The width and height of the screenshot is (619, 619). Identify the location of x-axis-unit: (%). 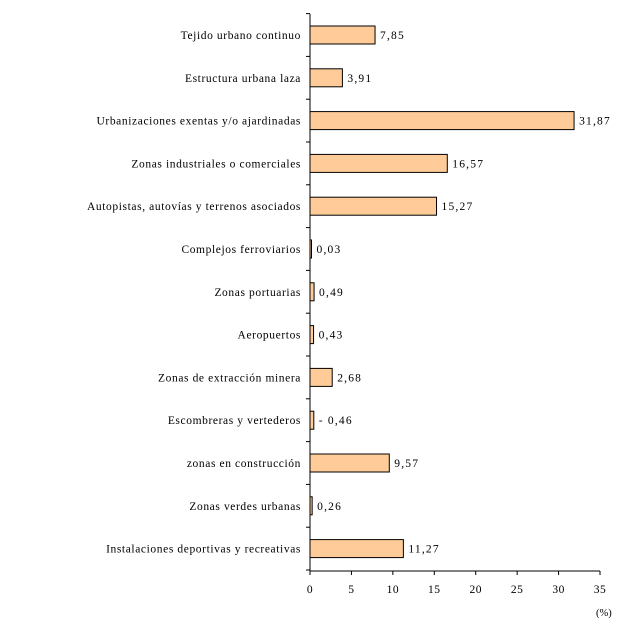
(604, 613).